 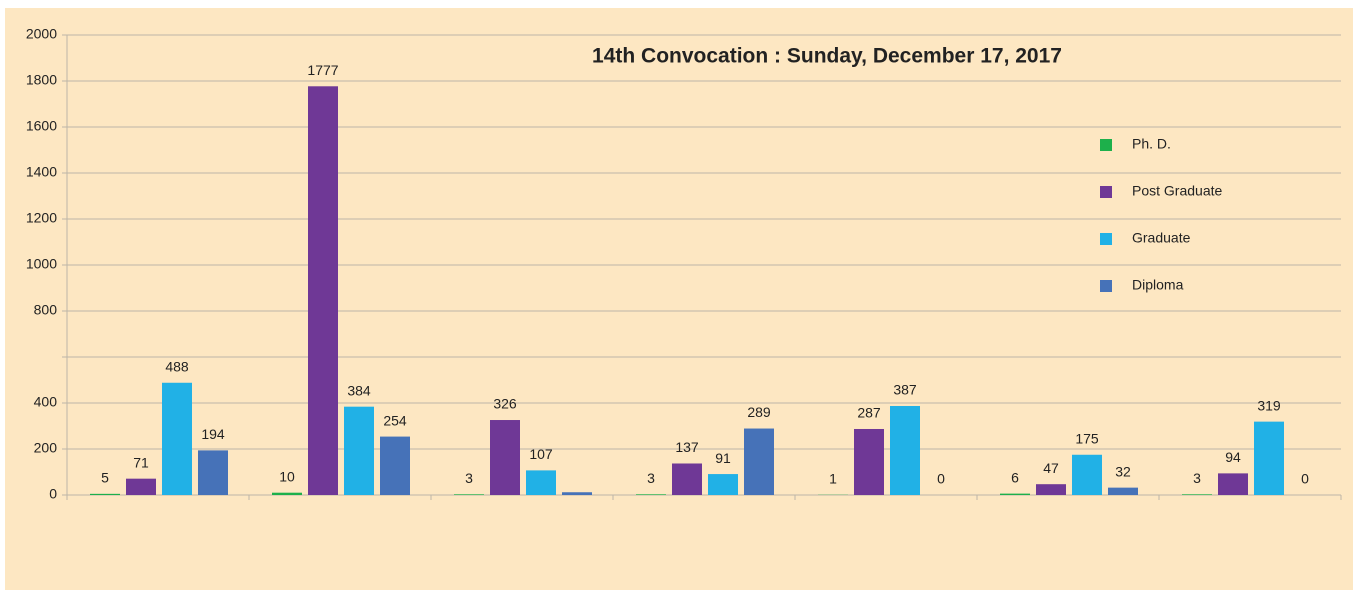 I want to click on data-label: 47, so click(x=1051, y=468).